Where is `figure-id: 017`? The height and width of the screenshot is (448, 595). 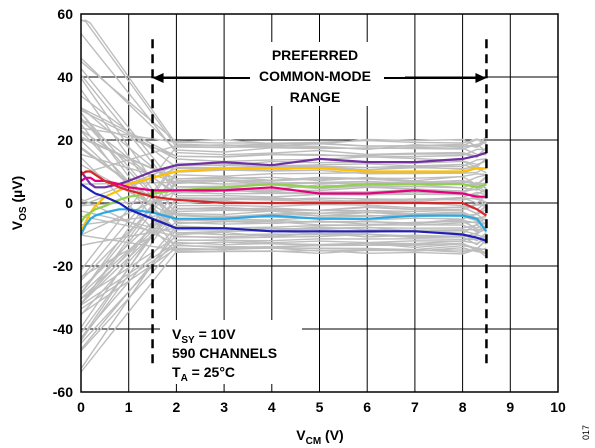 figure-id: 017 is located at coordinates (586, 432).